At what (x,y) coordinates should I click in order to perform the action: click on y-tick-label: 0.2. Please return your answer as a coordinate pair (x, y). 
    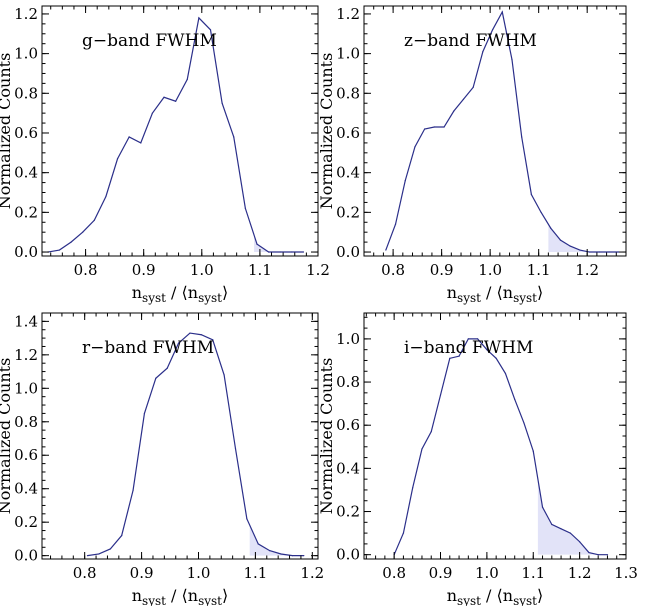
    Looking at the image, I should click on (26, 522).